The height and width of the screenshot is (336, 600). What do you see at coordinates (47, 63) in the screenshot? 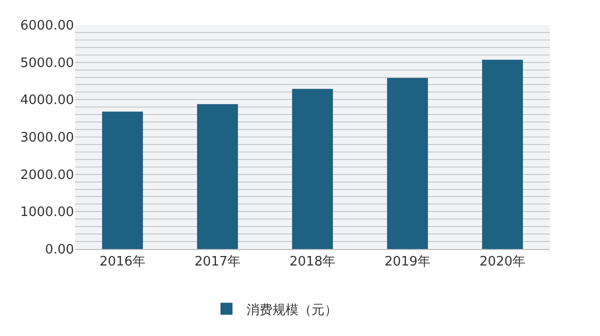
I see `y-tick-label: 5000.00` at bounding box center [47, 63].